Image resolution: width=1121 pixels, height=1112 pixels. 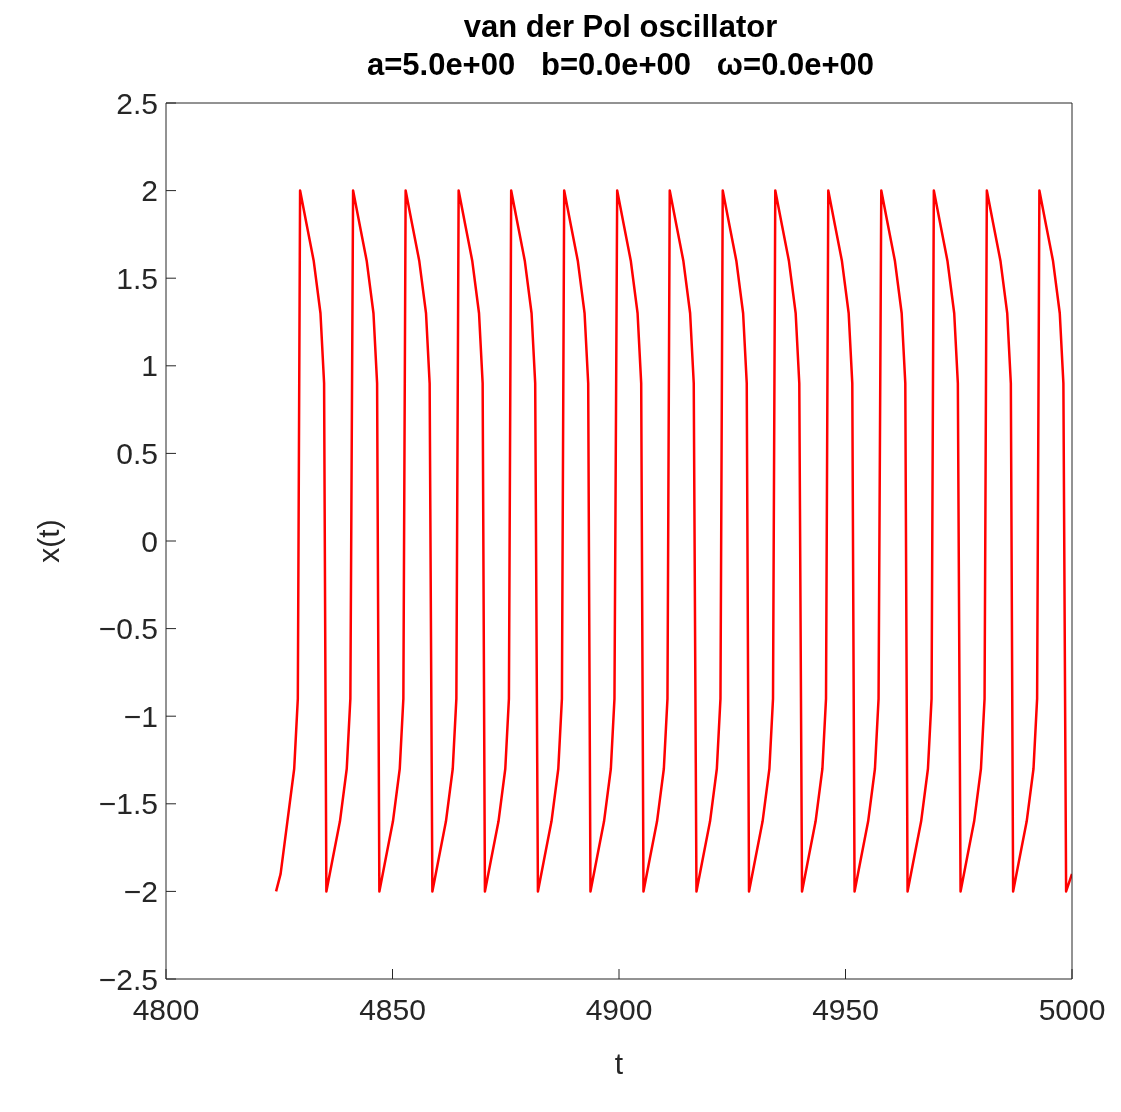 What do you see at coordinates (140, 892) in the screenshot?
I see `y-tick-label: −2` at bounding box center [140, 892].